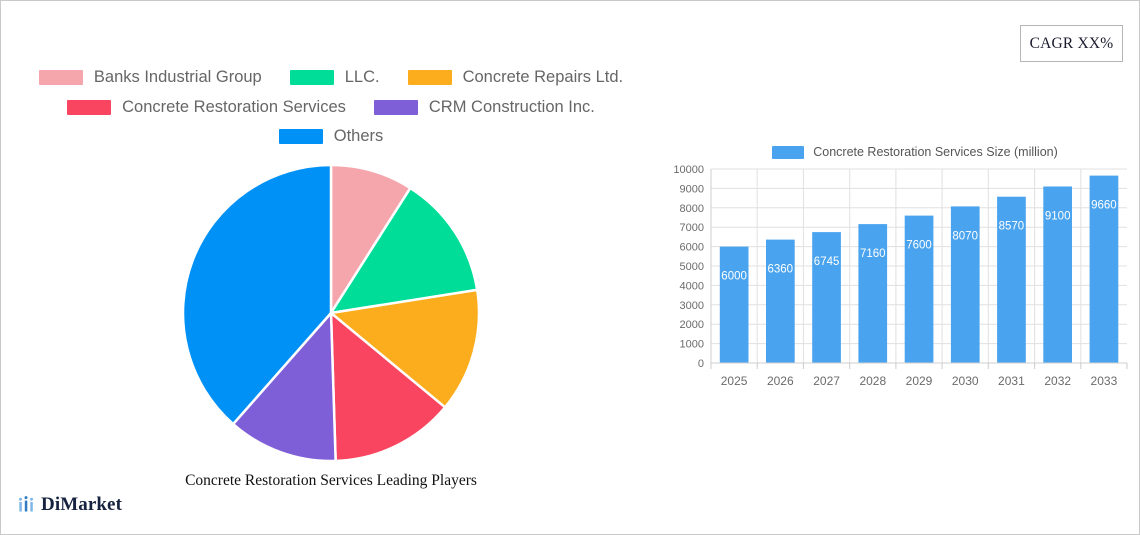 Image resolution: width=1140 pixels, height=535 pixels. What do you see at coordinates (734, 381) in the screenshot?
I see `x-axis-tick-label: 2025` at bounding box center [734, 381].